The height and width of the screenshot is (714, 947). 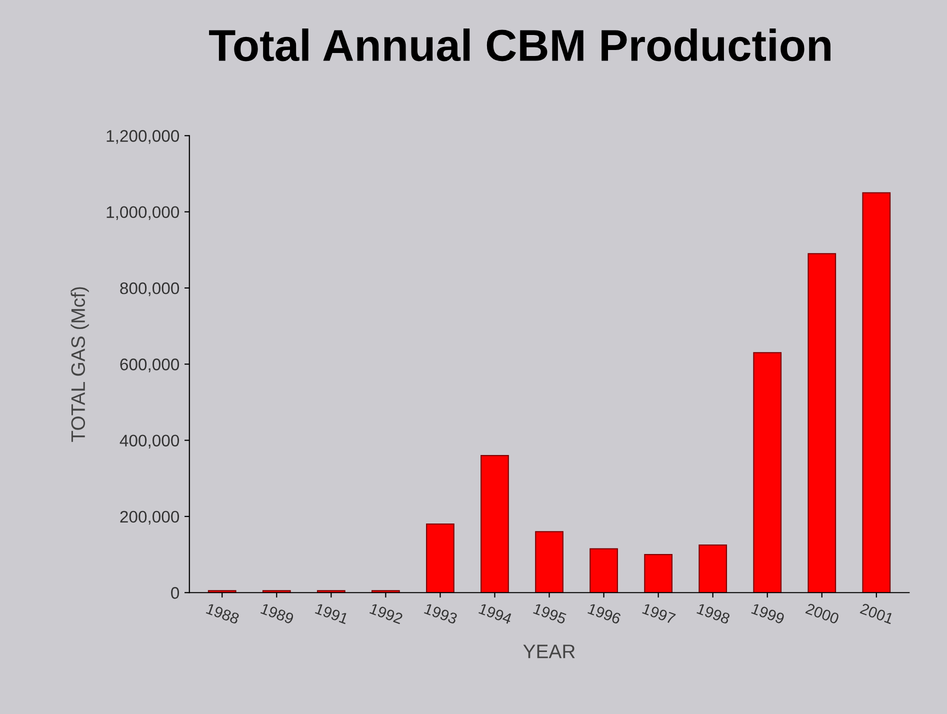 I want to click on y-tick-label: 600,000, so click(x=150, y=365).